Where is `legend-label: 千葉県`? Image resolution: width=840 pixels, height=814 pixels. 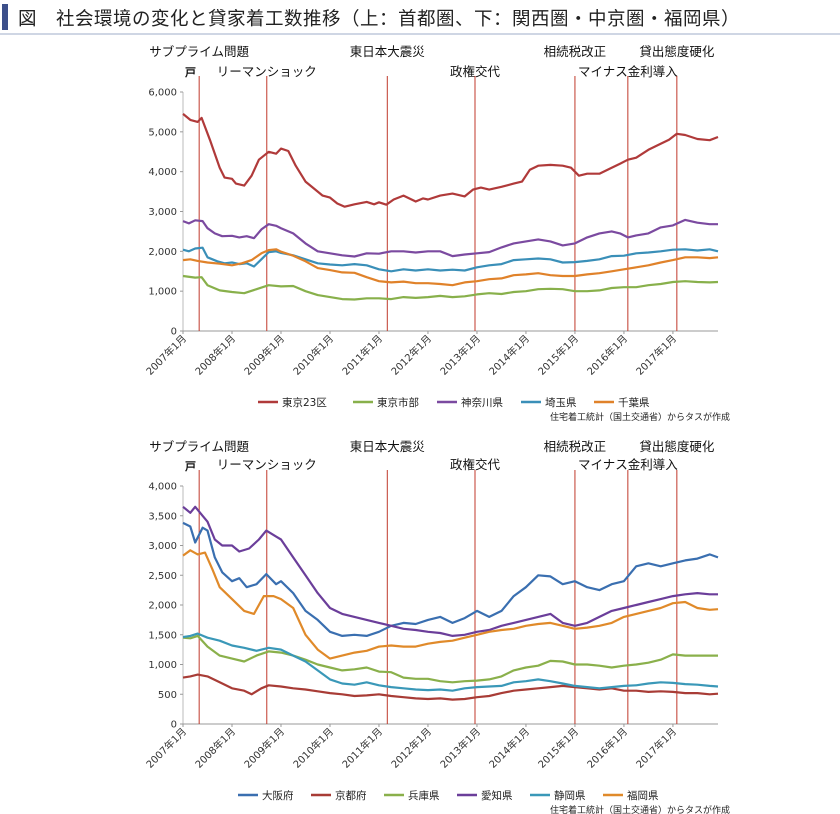
legend-label: 千葉県 is located at coordinates (634, 402).